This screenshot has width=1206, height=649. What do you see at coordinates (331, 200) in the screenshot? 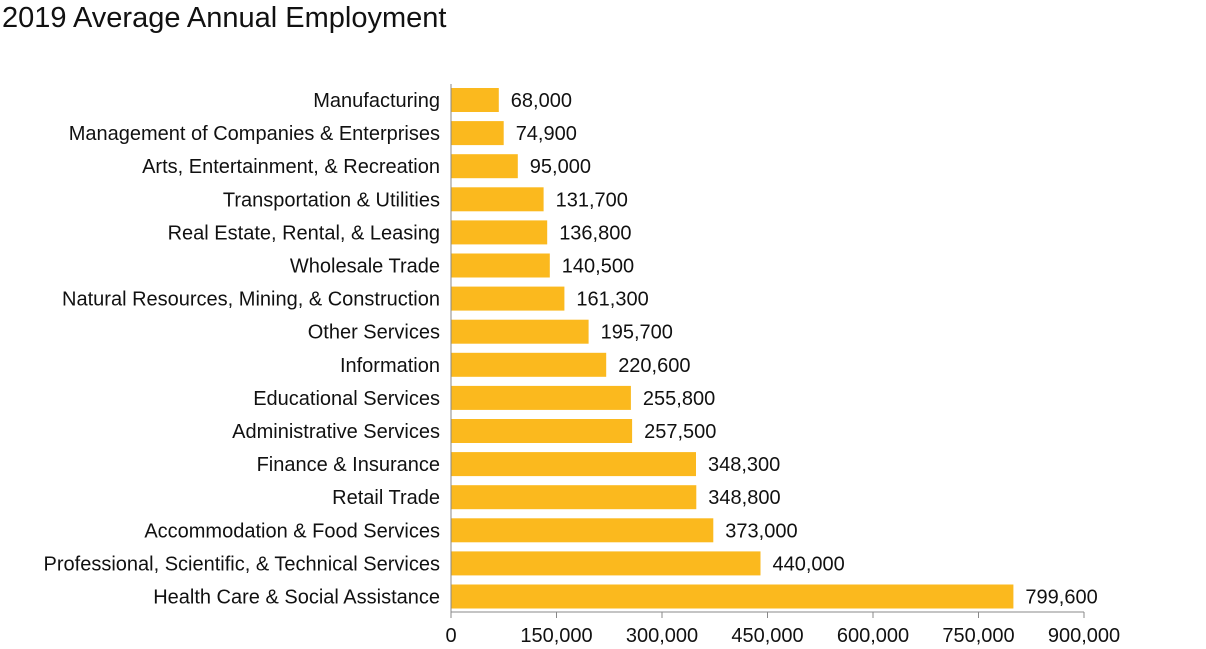
I see `category-label: Transportation & Utilities` at bounding box center [331, 200].